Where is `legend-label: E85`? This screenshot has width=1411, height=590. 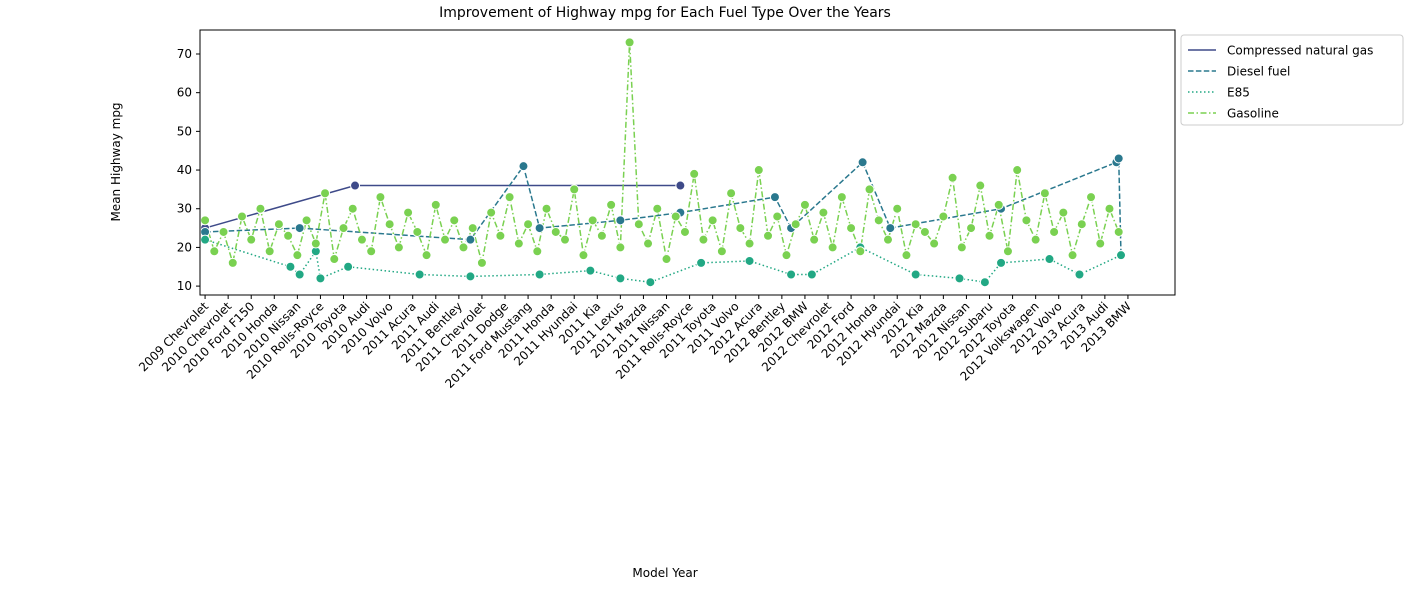 legend-label: E85 is located at coordinates (1238, 93).